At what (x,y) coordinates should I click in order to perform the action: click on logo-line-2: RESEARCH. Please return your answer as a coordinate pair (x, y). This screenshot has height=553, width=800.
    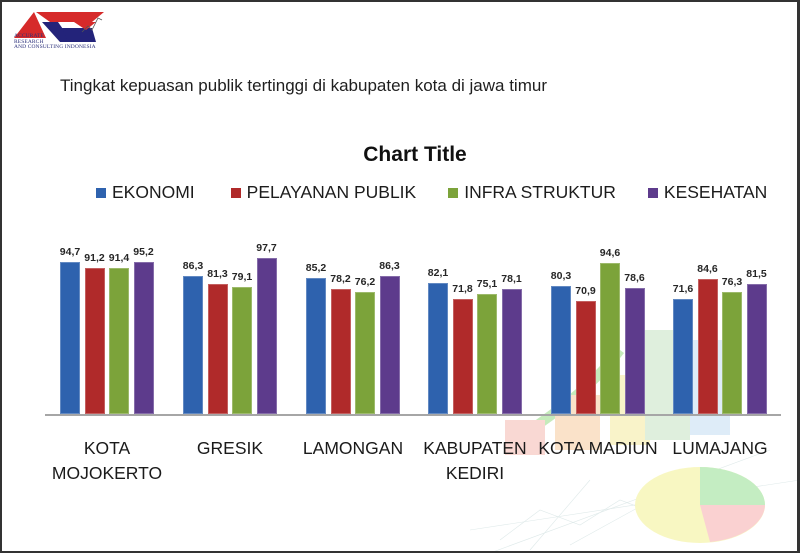
    Looking at the image, I should click on (29, 41).